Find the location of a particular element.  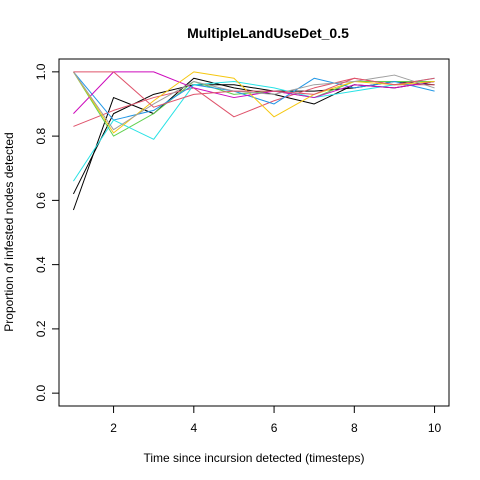

x-tick-label: 4 is located at coordinates (193, 428).